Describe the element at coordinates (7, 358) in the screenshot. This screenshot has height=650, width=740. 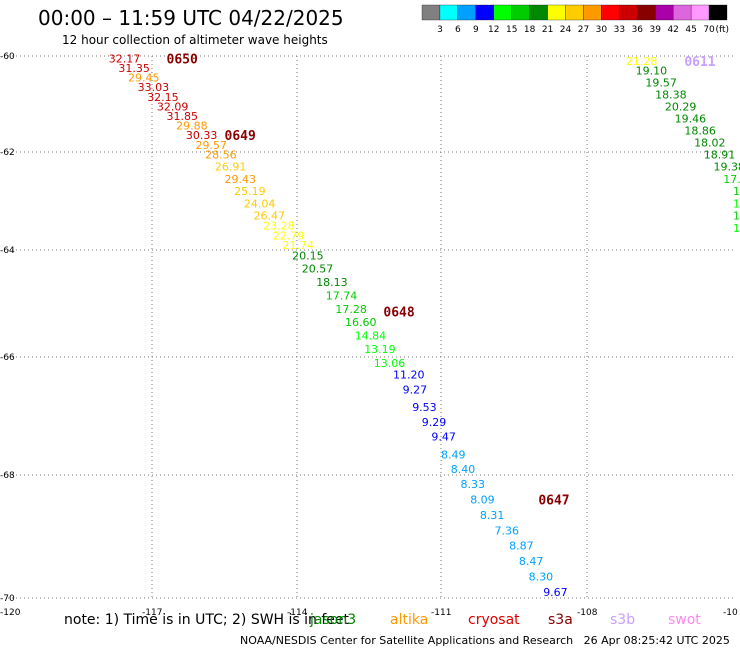
I see `y-tick-label: -66` at that location.